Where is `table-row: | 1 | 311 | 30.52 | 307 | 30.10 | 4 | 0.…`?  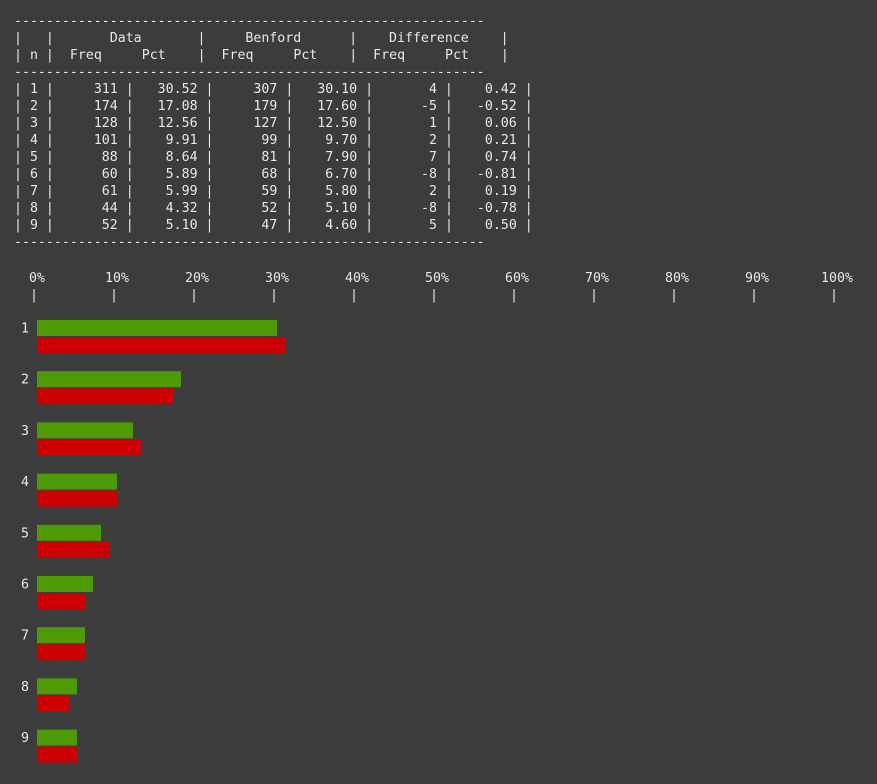
table-row: | 1 | 311 | 30.52 | 307 | 30.10 | 4 | 0.… is located at coordinates (273, 89).